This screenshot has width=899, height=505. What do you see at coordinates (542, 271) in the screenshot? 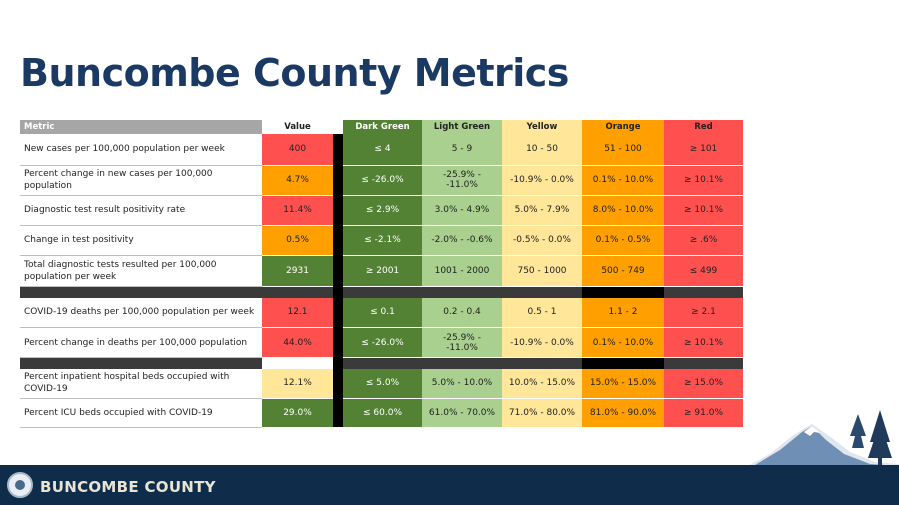
I see `yellow-cell: 750 - 1000` at bounding box center [542, 271].